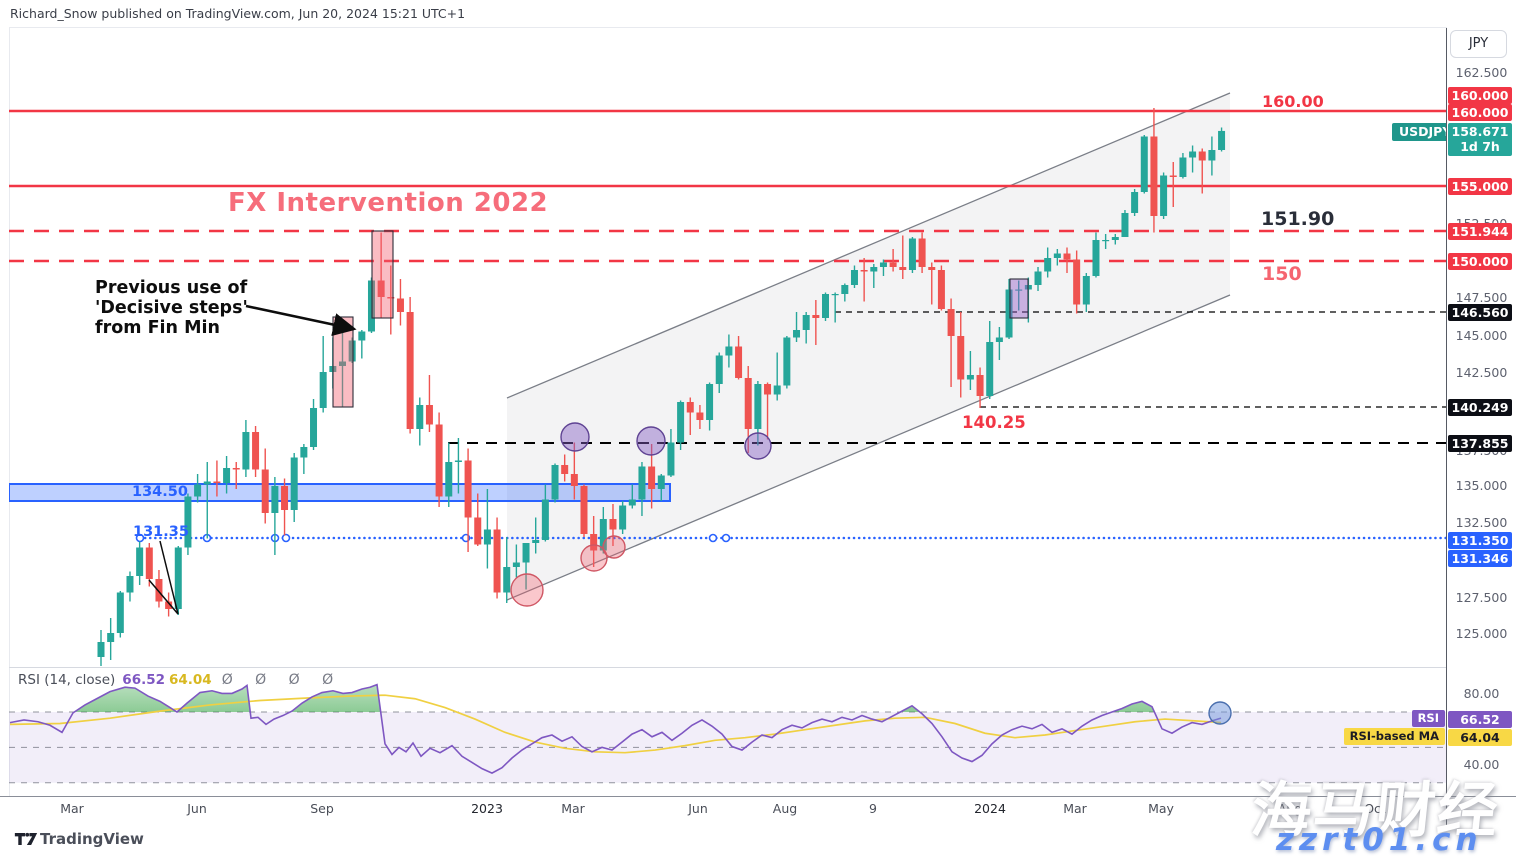 Image resolution: width=1516 pixels, height=857 pixels. I want to click on price-tick: 135.000, so click(1481, 485).